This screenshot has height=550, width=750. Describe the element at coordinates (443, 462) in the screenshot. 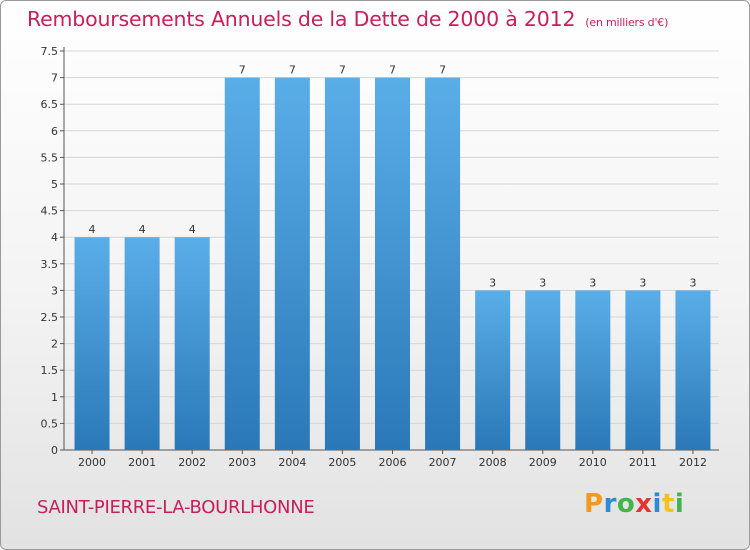

I see `x-tick-label: 2007` at that location.